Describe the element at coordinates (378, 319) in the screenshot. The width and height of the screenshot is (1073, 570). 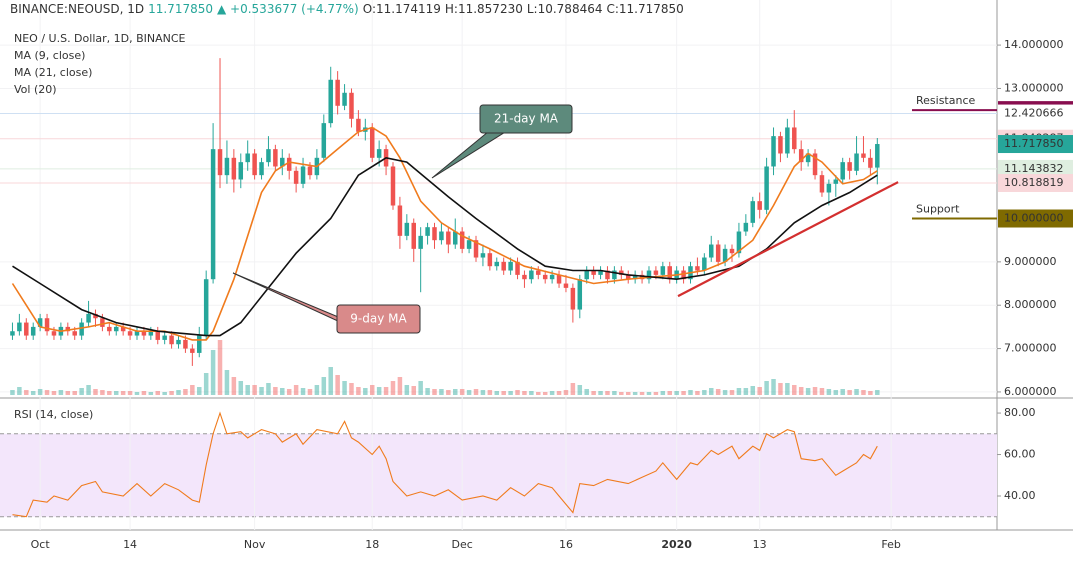
I see `callout-text: 9-day MA` at that location.